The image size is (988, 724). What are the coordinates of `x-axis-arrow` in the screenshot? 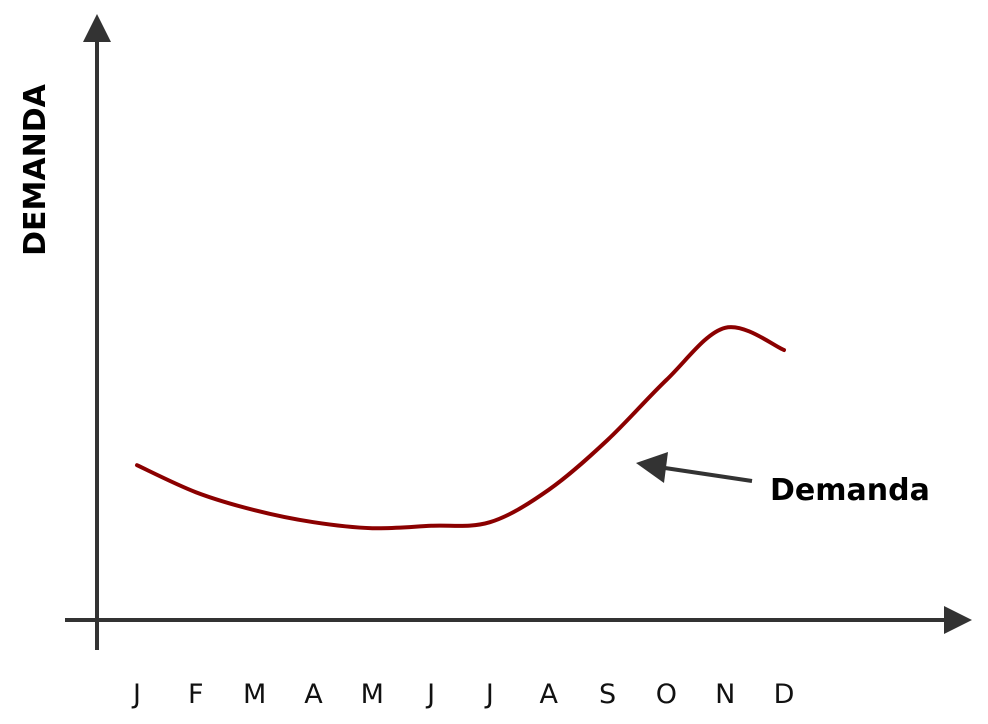 It's located at (958, 620).